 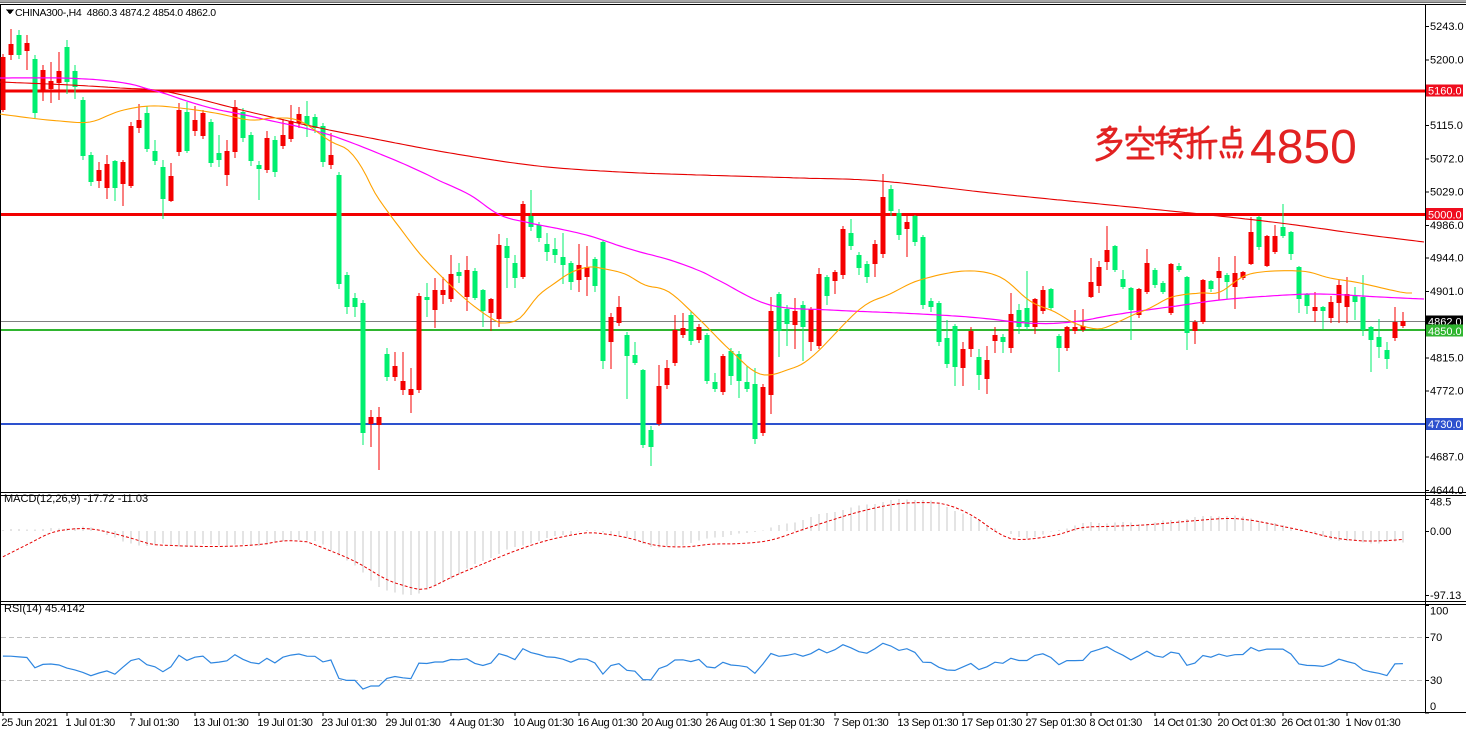 I want to click on svg-text: 8 Oct 01:30, so click(x=1115, y=723).